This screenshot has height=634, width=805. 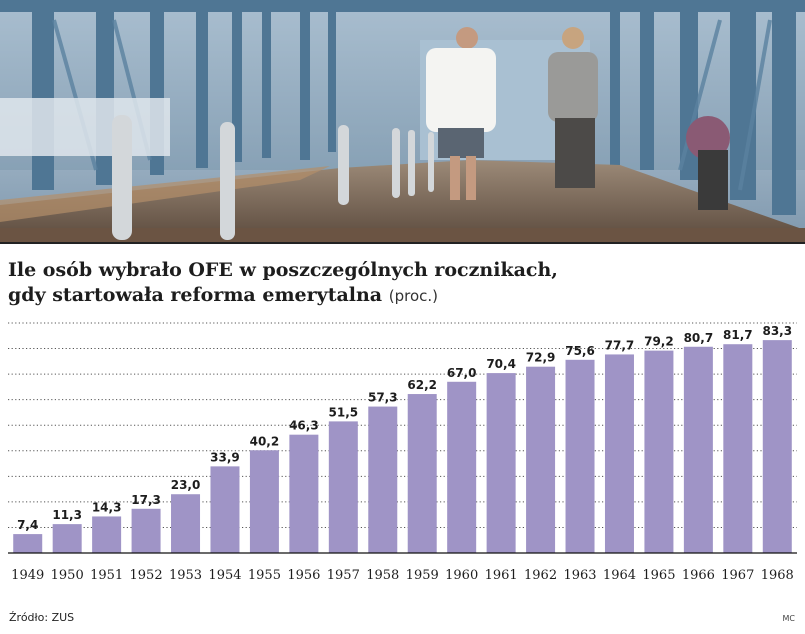 What do you see at coordinates (580, 456) in the screenshot?
I see `bar-1963` at bounding box center [580, 456].